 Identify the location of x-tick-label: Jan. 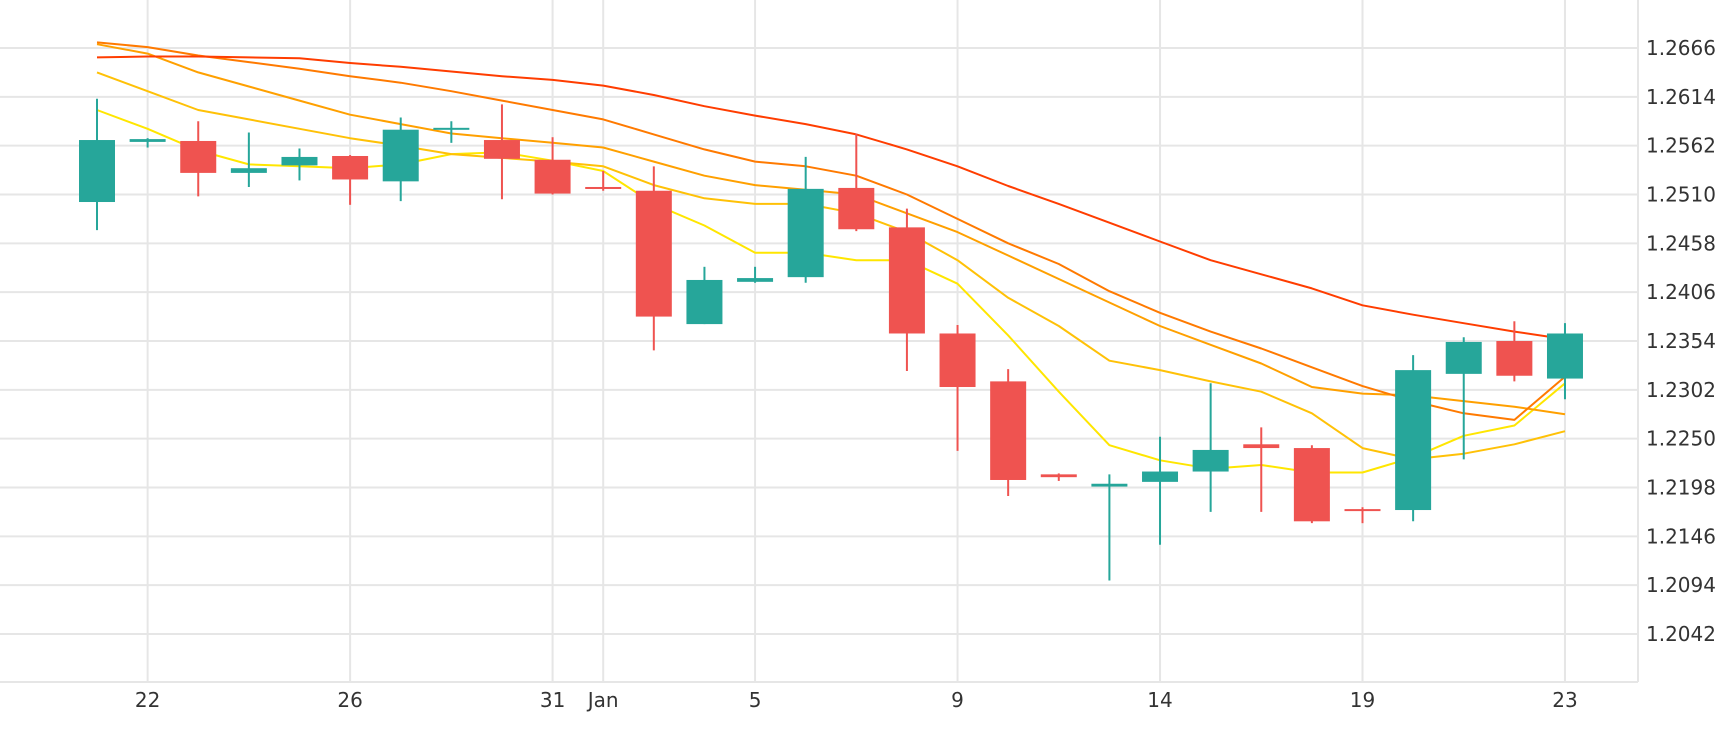
(602, 700).